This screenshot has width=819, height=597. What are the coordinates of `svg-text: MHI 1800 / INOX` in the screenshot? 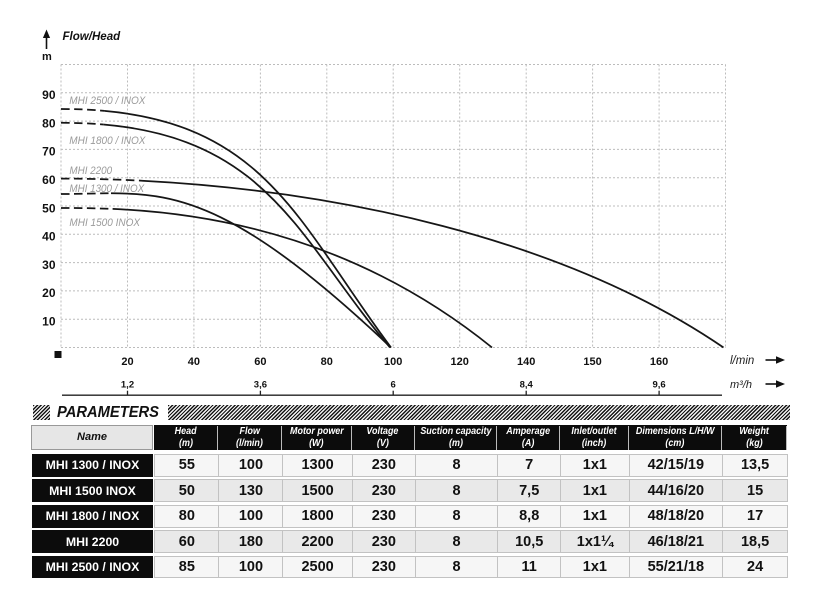 It's located at (107, 141).